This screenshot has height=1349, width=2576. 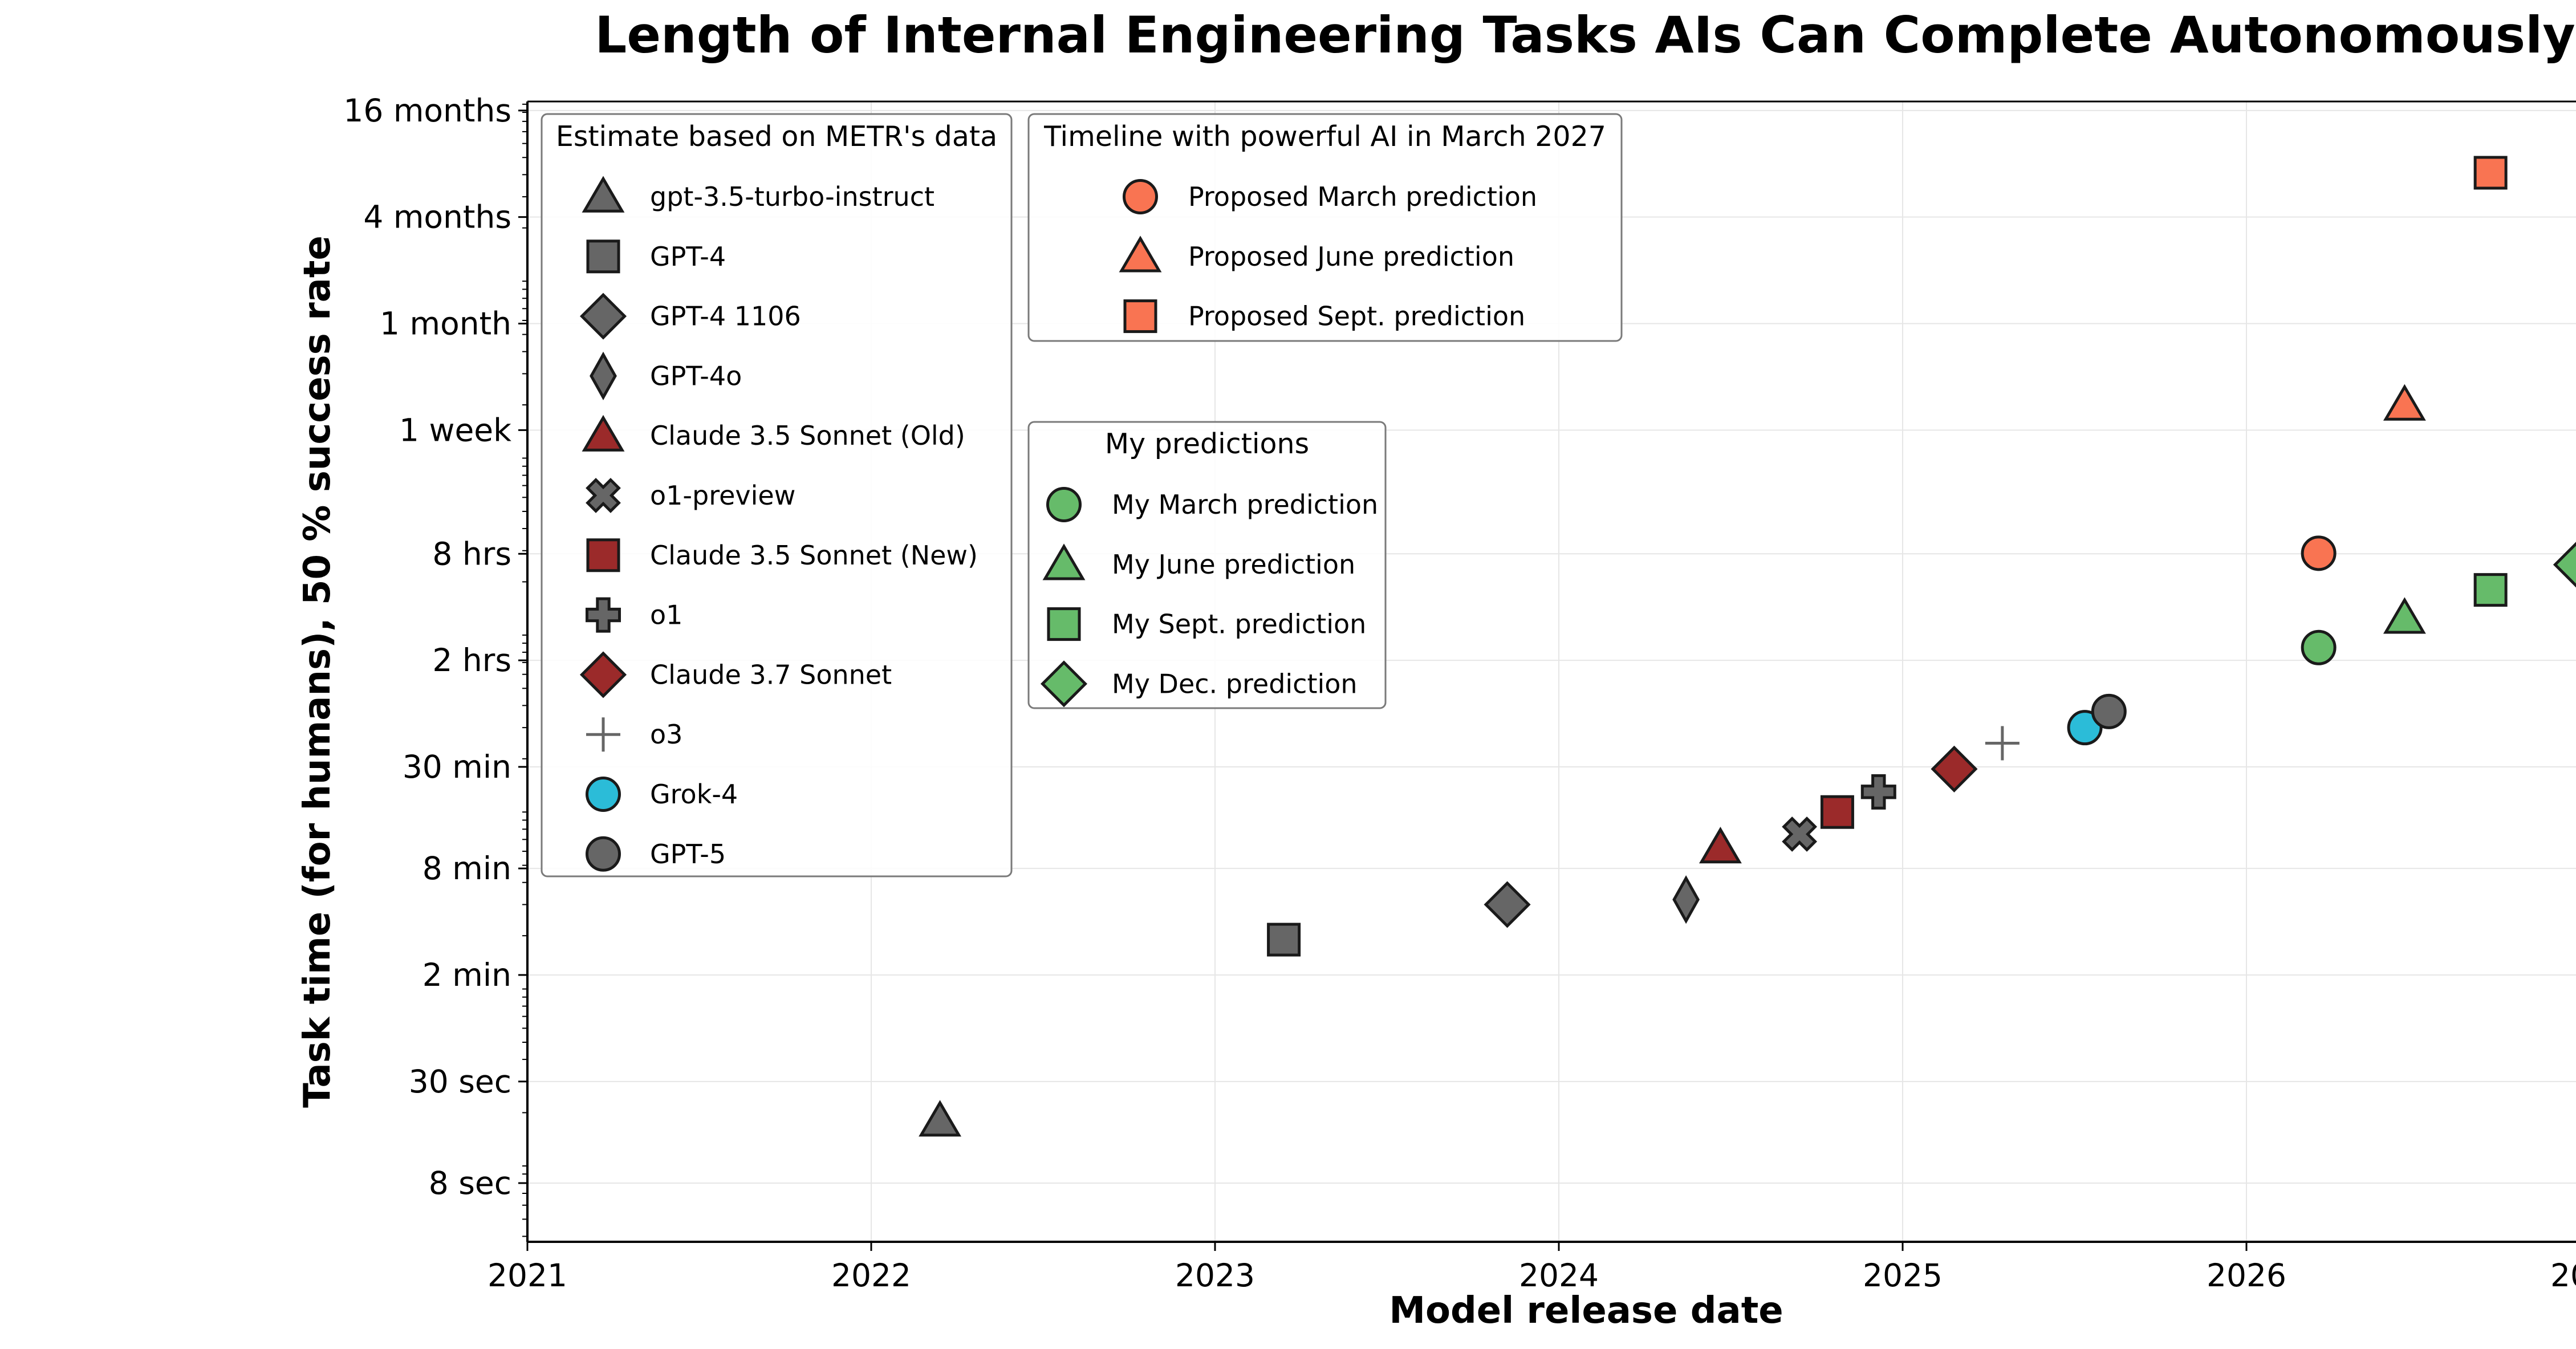 I want to click on legend-entry-label: Claude 3.7 Sonnet, so click(x=771, y=674).